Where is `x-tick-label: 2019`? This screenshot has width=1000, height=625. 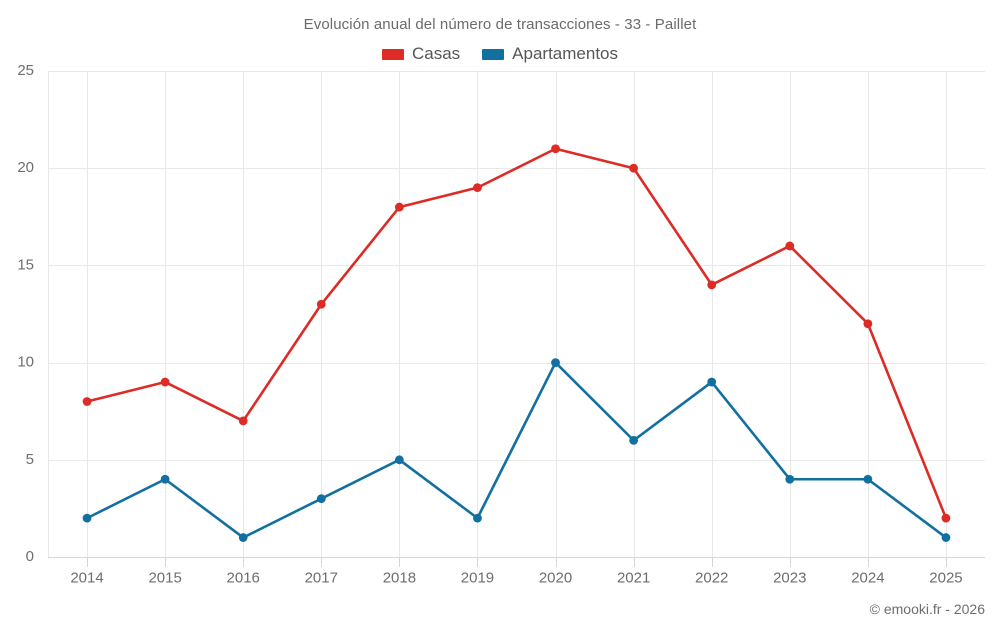
x-tick-label: 2019 is located at coordinates (477, 577).